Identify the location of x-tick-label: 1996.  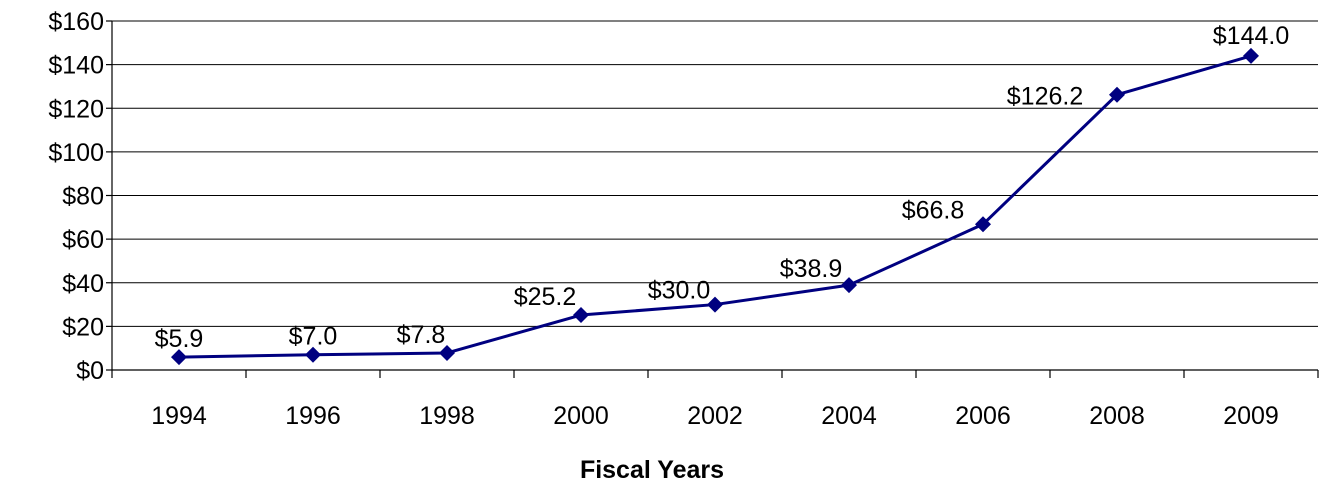
(313, 416).